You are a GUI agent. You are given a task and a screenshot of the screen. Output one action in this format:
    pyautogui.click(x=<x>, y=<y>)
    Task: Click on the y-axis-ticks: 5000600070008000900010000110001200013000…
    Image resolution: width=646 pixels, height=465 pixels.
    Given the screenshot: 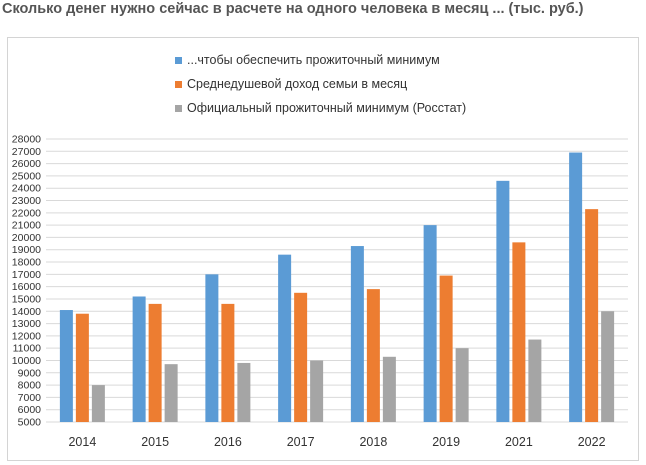 What is the action you would take?
    pyautogui.click(x=26, y=281)
    